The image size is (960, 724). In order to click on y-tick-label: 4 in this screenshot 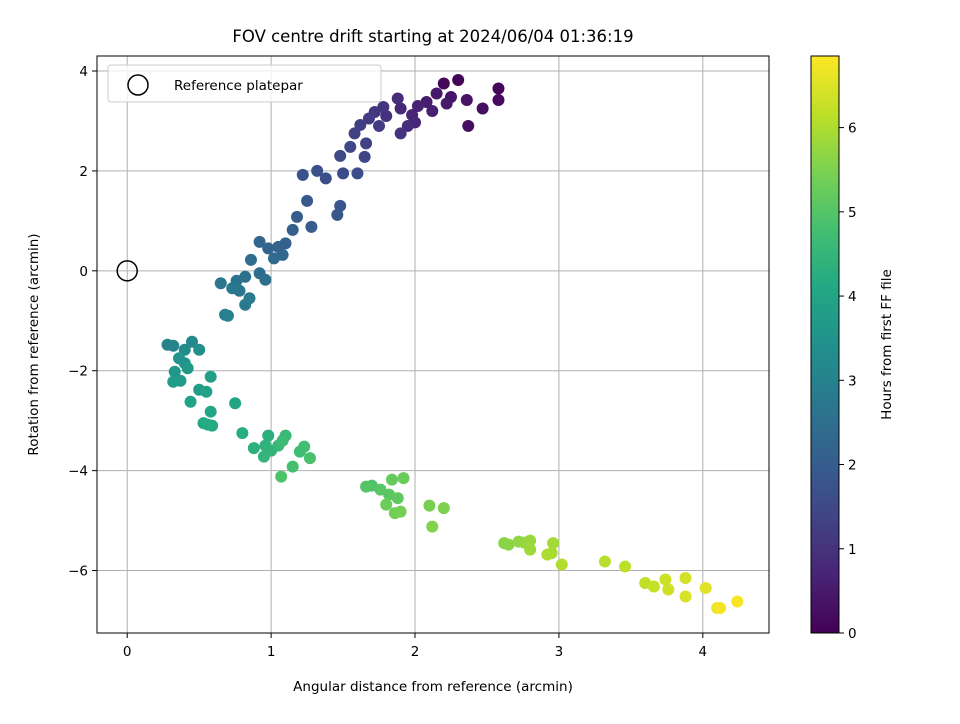, I will do `click(83, 72)`.